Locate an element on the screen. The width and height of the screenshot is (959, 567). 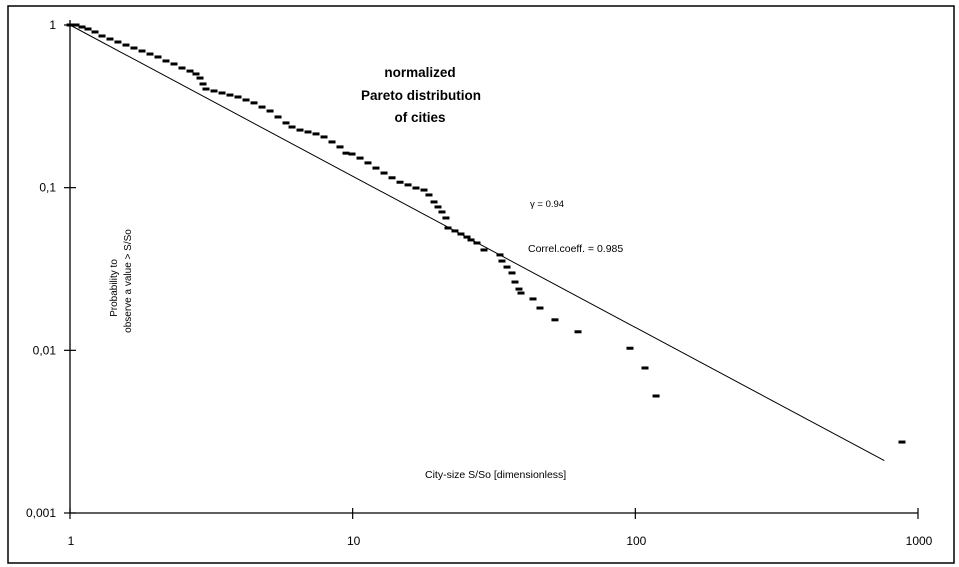
y-axis-label: Probability to observe a value > S/So is located at coordinates (121, 281).